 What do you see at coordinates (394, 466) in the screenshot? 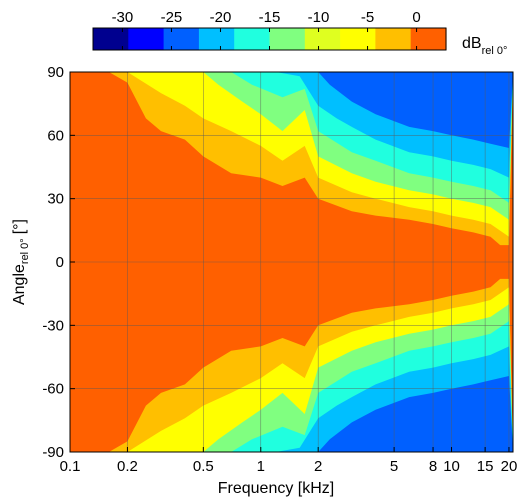
I see `x-tick-label: 5` at bounding box center [394, 466].